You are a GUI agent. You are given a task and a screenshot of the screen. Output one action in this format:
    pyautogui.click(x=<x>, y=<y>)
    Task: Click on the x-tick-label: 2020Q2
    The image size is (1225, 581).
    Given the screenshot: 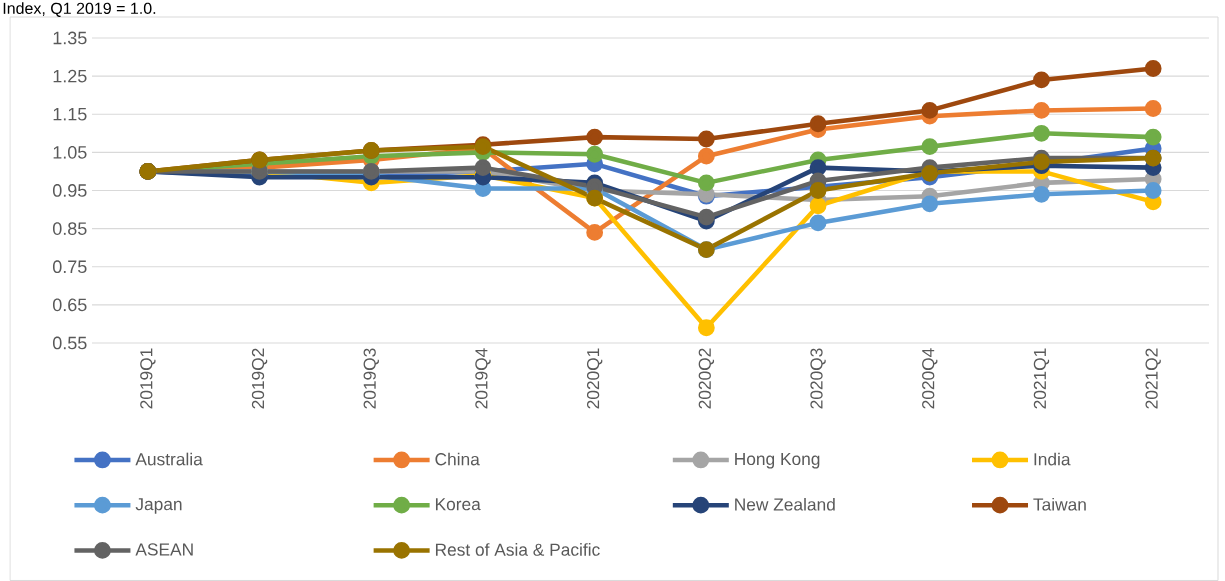 What is the action you would take?
    pyautogui.click(x=706, y=378)
    